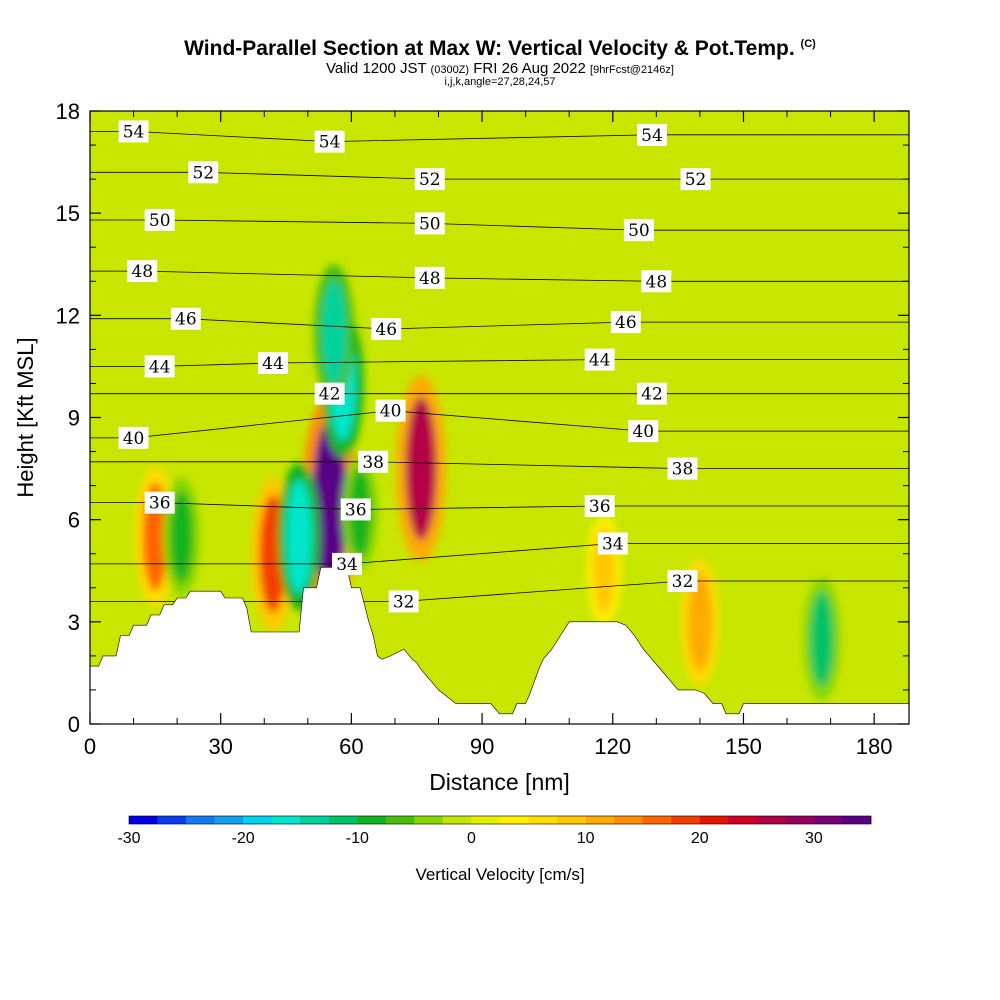  I want to click on x-tick-label: 150, so click(743, 746).